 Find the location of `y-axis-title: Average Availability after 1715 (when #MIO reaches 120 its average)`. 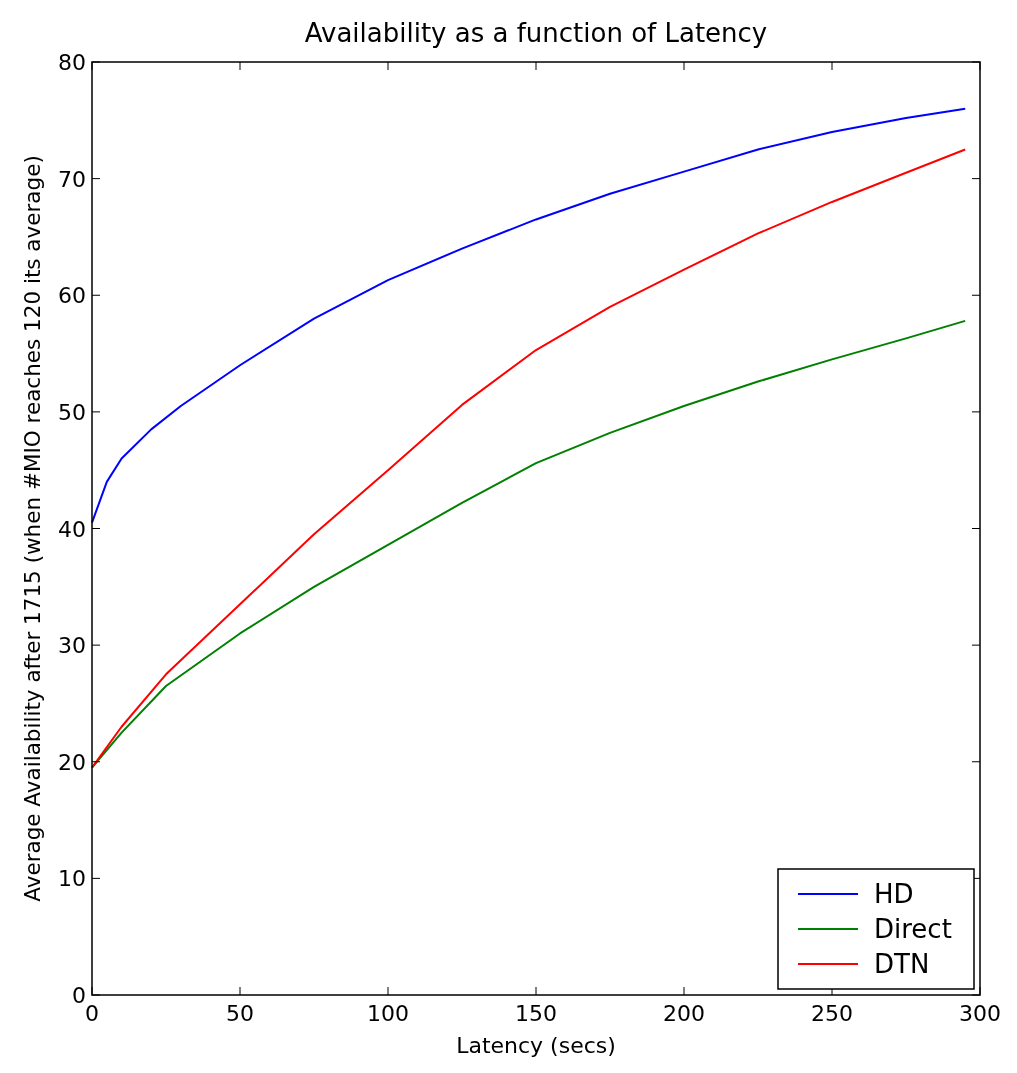

y-axis-title: Average Availability after 1715 (when #MIO reaches 120 its average) is located at coordinates (32, 528).